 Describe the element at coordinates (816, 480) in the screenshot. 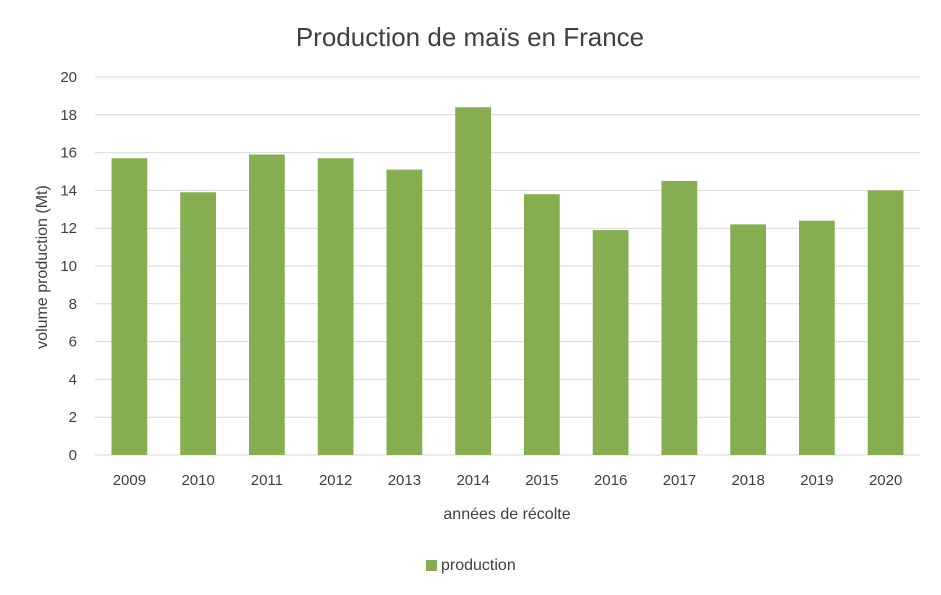

I see `x-tick-label: 2019` at that location.